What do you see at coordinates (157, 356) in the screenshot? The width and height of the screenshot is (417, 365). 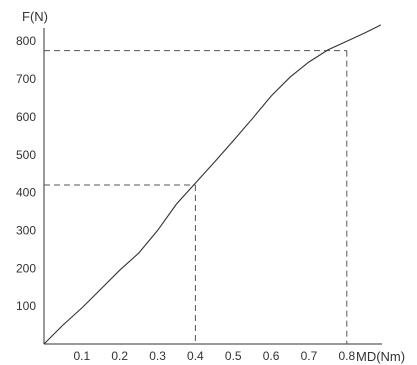 I see `x-tick-label: 0.3` at bounding box center [157, 356].